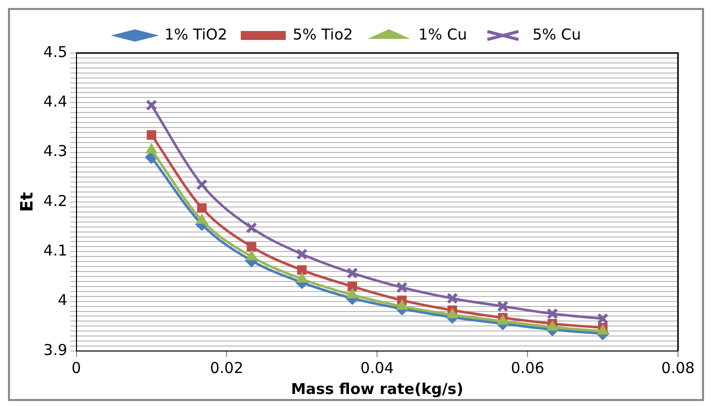 This screenshot has width=714, height=411. I want to click on x-axis-title: Mass flow rate(kg/s), so click(377, 389).